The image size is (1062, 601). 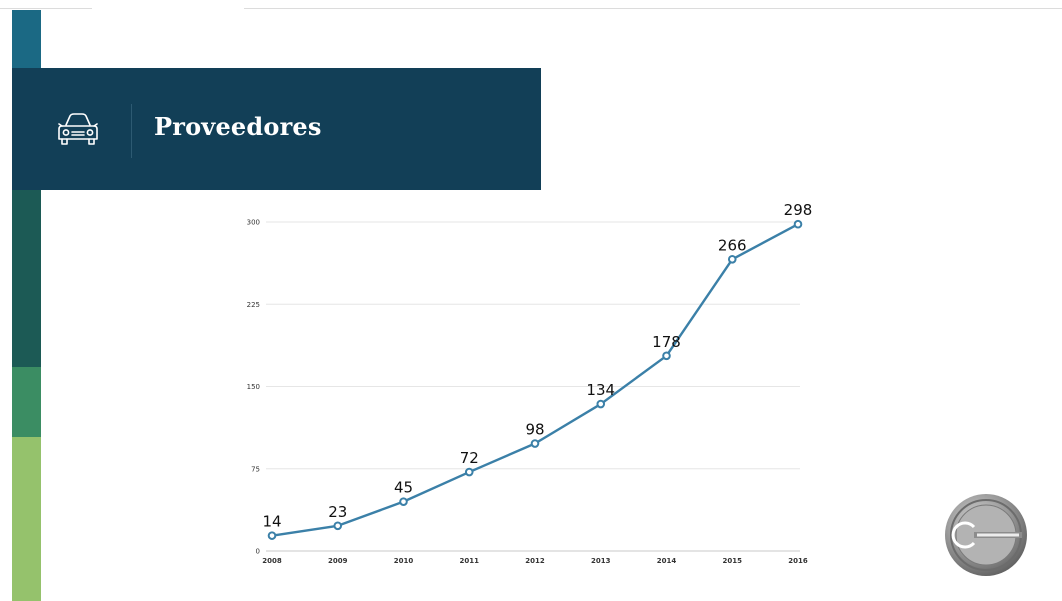 What do you see at coordinates (531, 8) in the screenshot?
I see `top-rule` at bounding box center [531, 8].